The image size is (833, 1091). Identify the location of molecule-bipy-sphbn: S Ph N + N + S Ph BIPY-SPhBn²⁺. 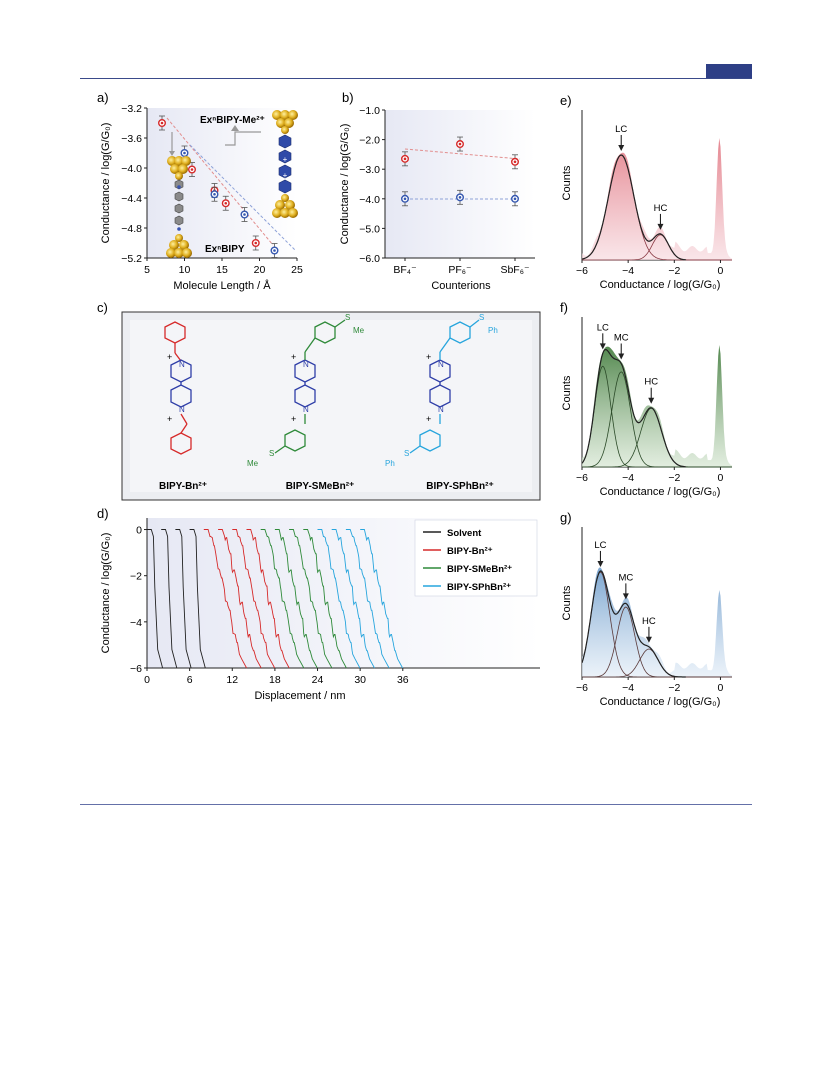
(441, 402).